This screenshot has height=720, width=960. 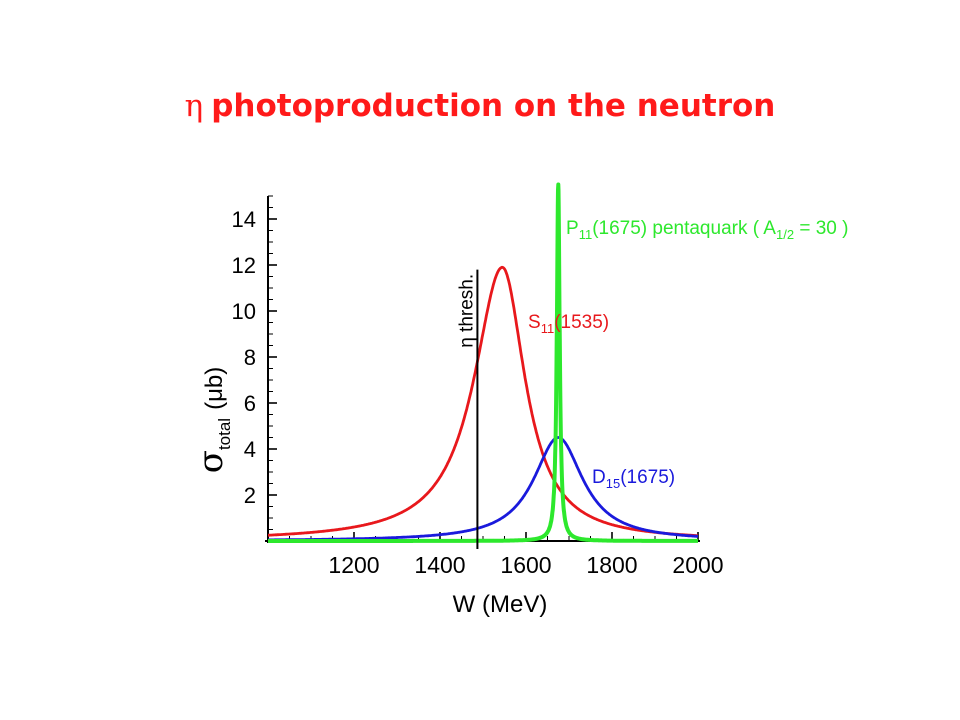 I want to click on eta-symbol: η, so click(x=194, y=106).